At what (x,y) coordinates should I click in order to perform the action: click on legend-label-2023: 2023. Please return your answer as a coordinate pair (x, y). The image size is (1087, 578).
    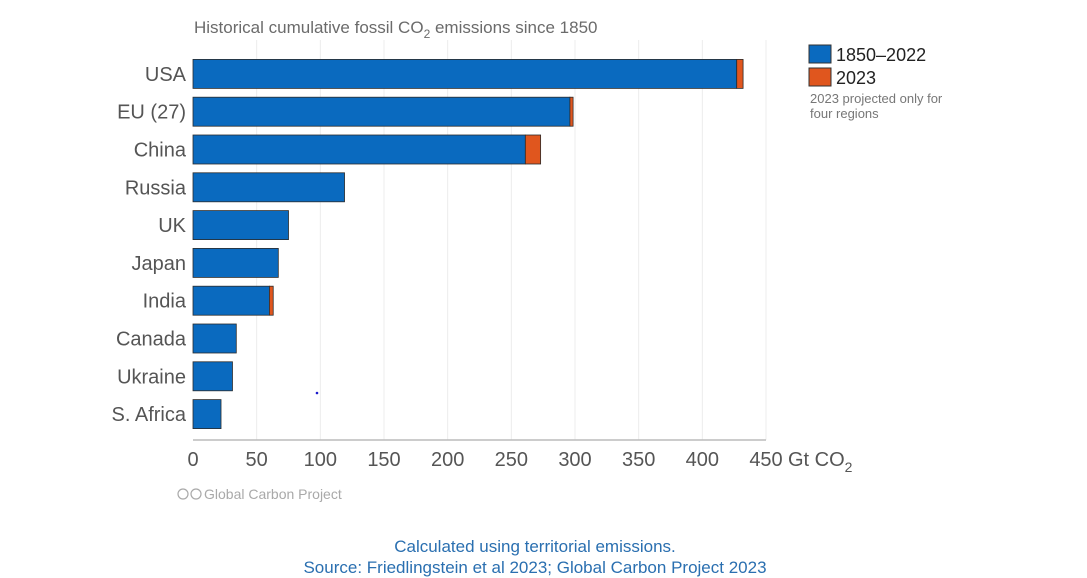
    Looking at the image, I should click on (856, 78).